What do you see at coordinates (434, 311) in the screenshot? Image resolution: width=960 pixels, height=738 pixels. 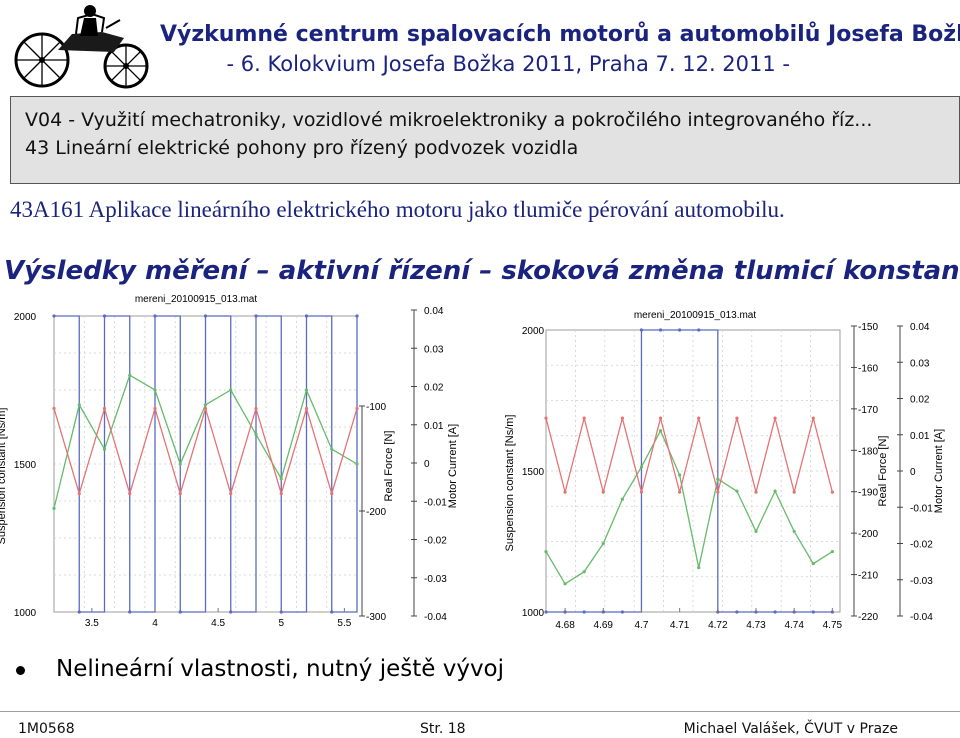 I see `current-tick-label: 0.04` at bounding box center [434, 311].